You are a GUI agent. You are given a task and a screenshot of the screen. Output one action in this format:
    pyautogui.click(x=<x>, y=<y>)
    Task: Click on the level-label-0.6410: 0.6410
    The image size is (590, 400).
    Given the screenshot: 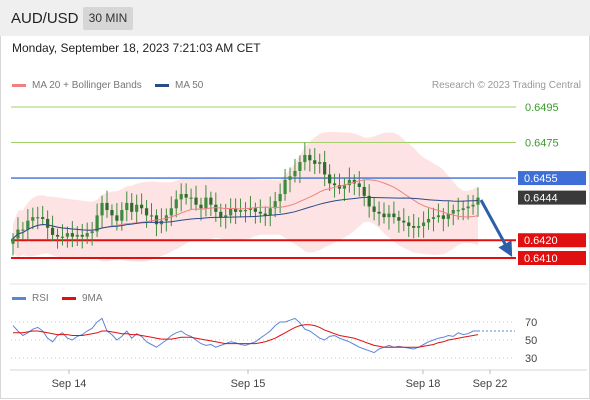 What is the action you would take?
    pyautogui.click(x=541, y=259)
    